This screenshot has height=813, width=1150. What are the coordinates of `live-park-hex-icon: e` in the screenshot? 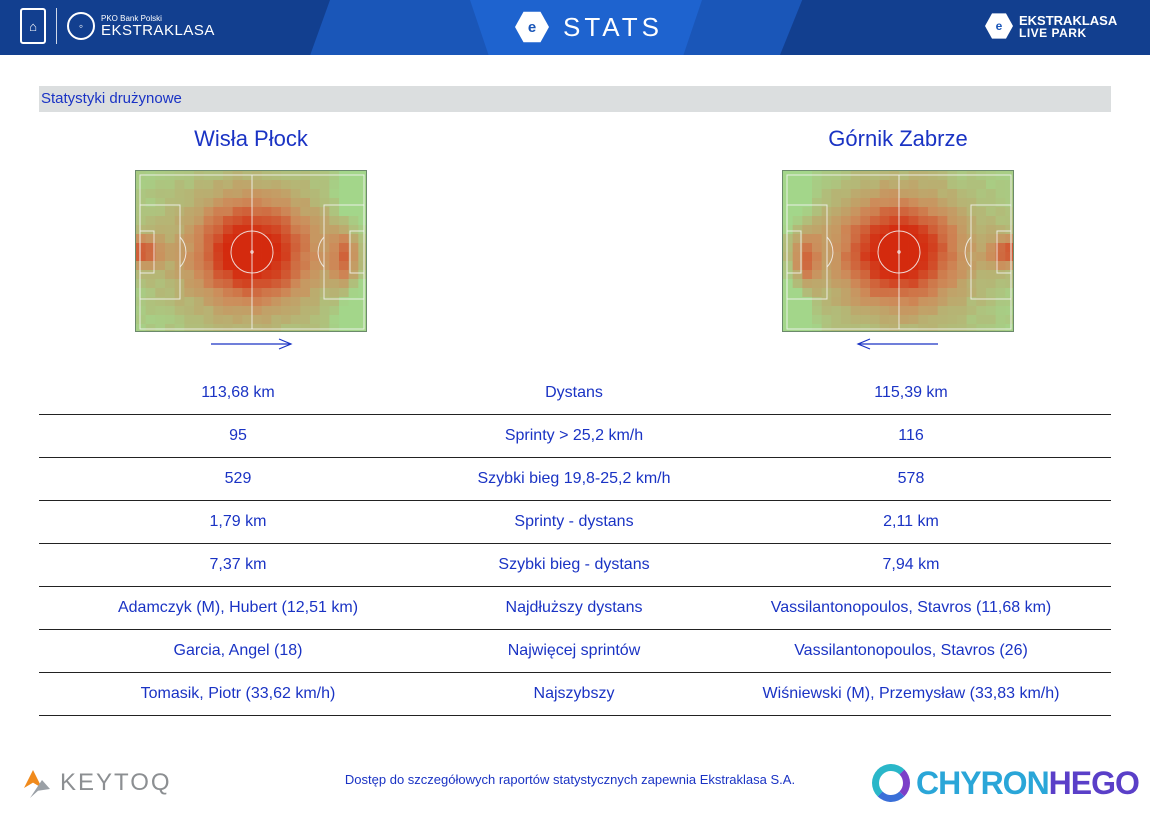 It's located at (999, 26).